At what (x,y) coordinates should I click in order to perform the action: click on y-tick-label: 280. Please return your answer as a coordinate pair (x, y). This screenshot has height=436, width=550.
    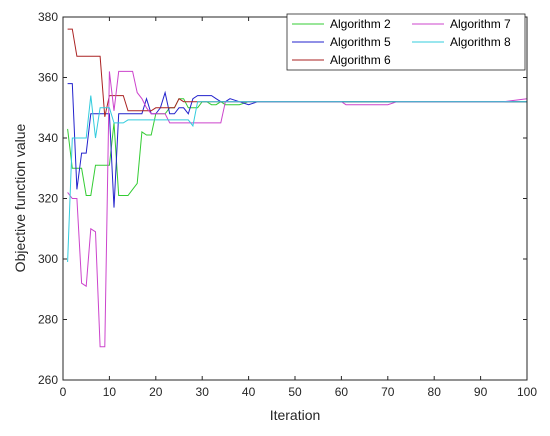
    Looking at the image, I should click on (48, 320).